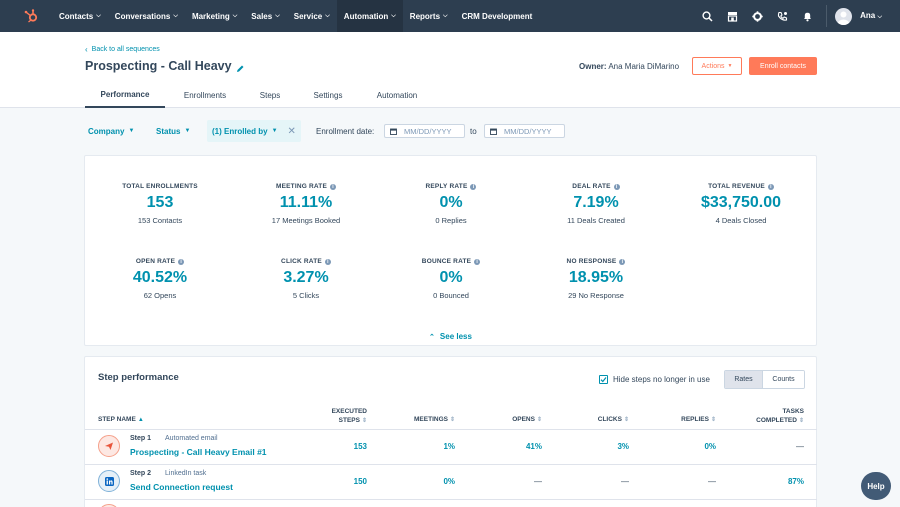 Image resolution: width=900 pixels, height=507 pixels. What do you see at coordinates (497, 16) in the screenshot?
I see `nav-crm-development: CRM Development` at bounding box center [497, 16].